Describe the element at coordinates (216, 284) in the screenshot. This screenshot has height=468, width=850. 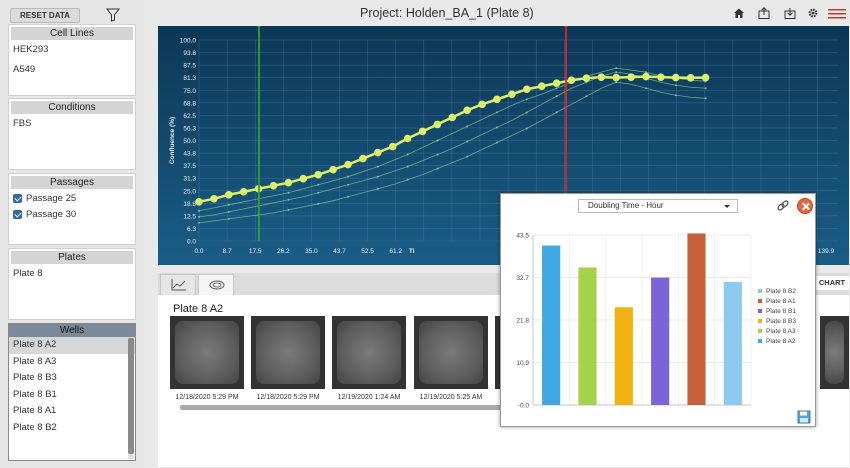
I see `tab-images` at that location.